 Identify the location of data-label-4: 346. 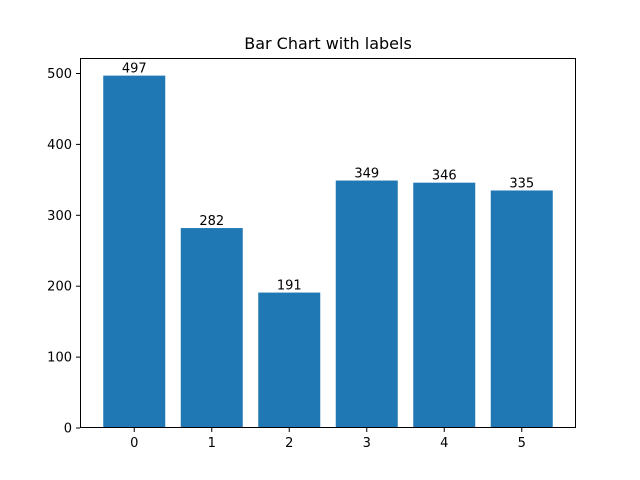
(444, 176).